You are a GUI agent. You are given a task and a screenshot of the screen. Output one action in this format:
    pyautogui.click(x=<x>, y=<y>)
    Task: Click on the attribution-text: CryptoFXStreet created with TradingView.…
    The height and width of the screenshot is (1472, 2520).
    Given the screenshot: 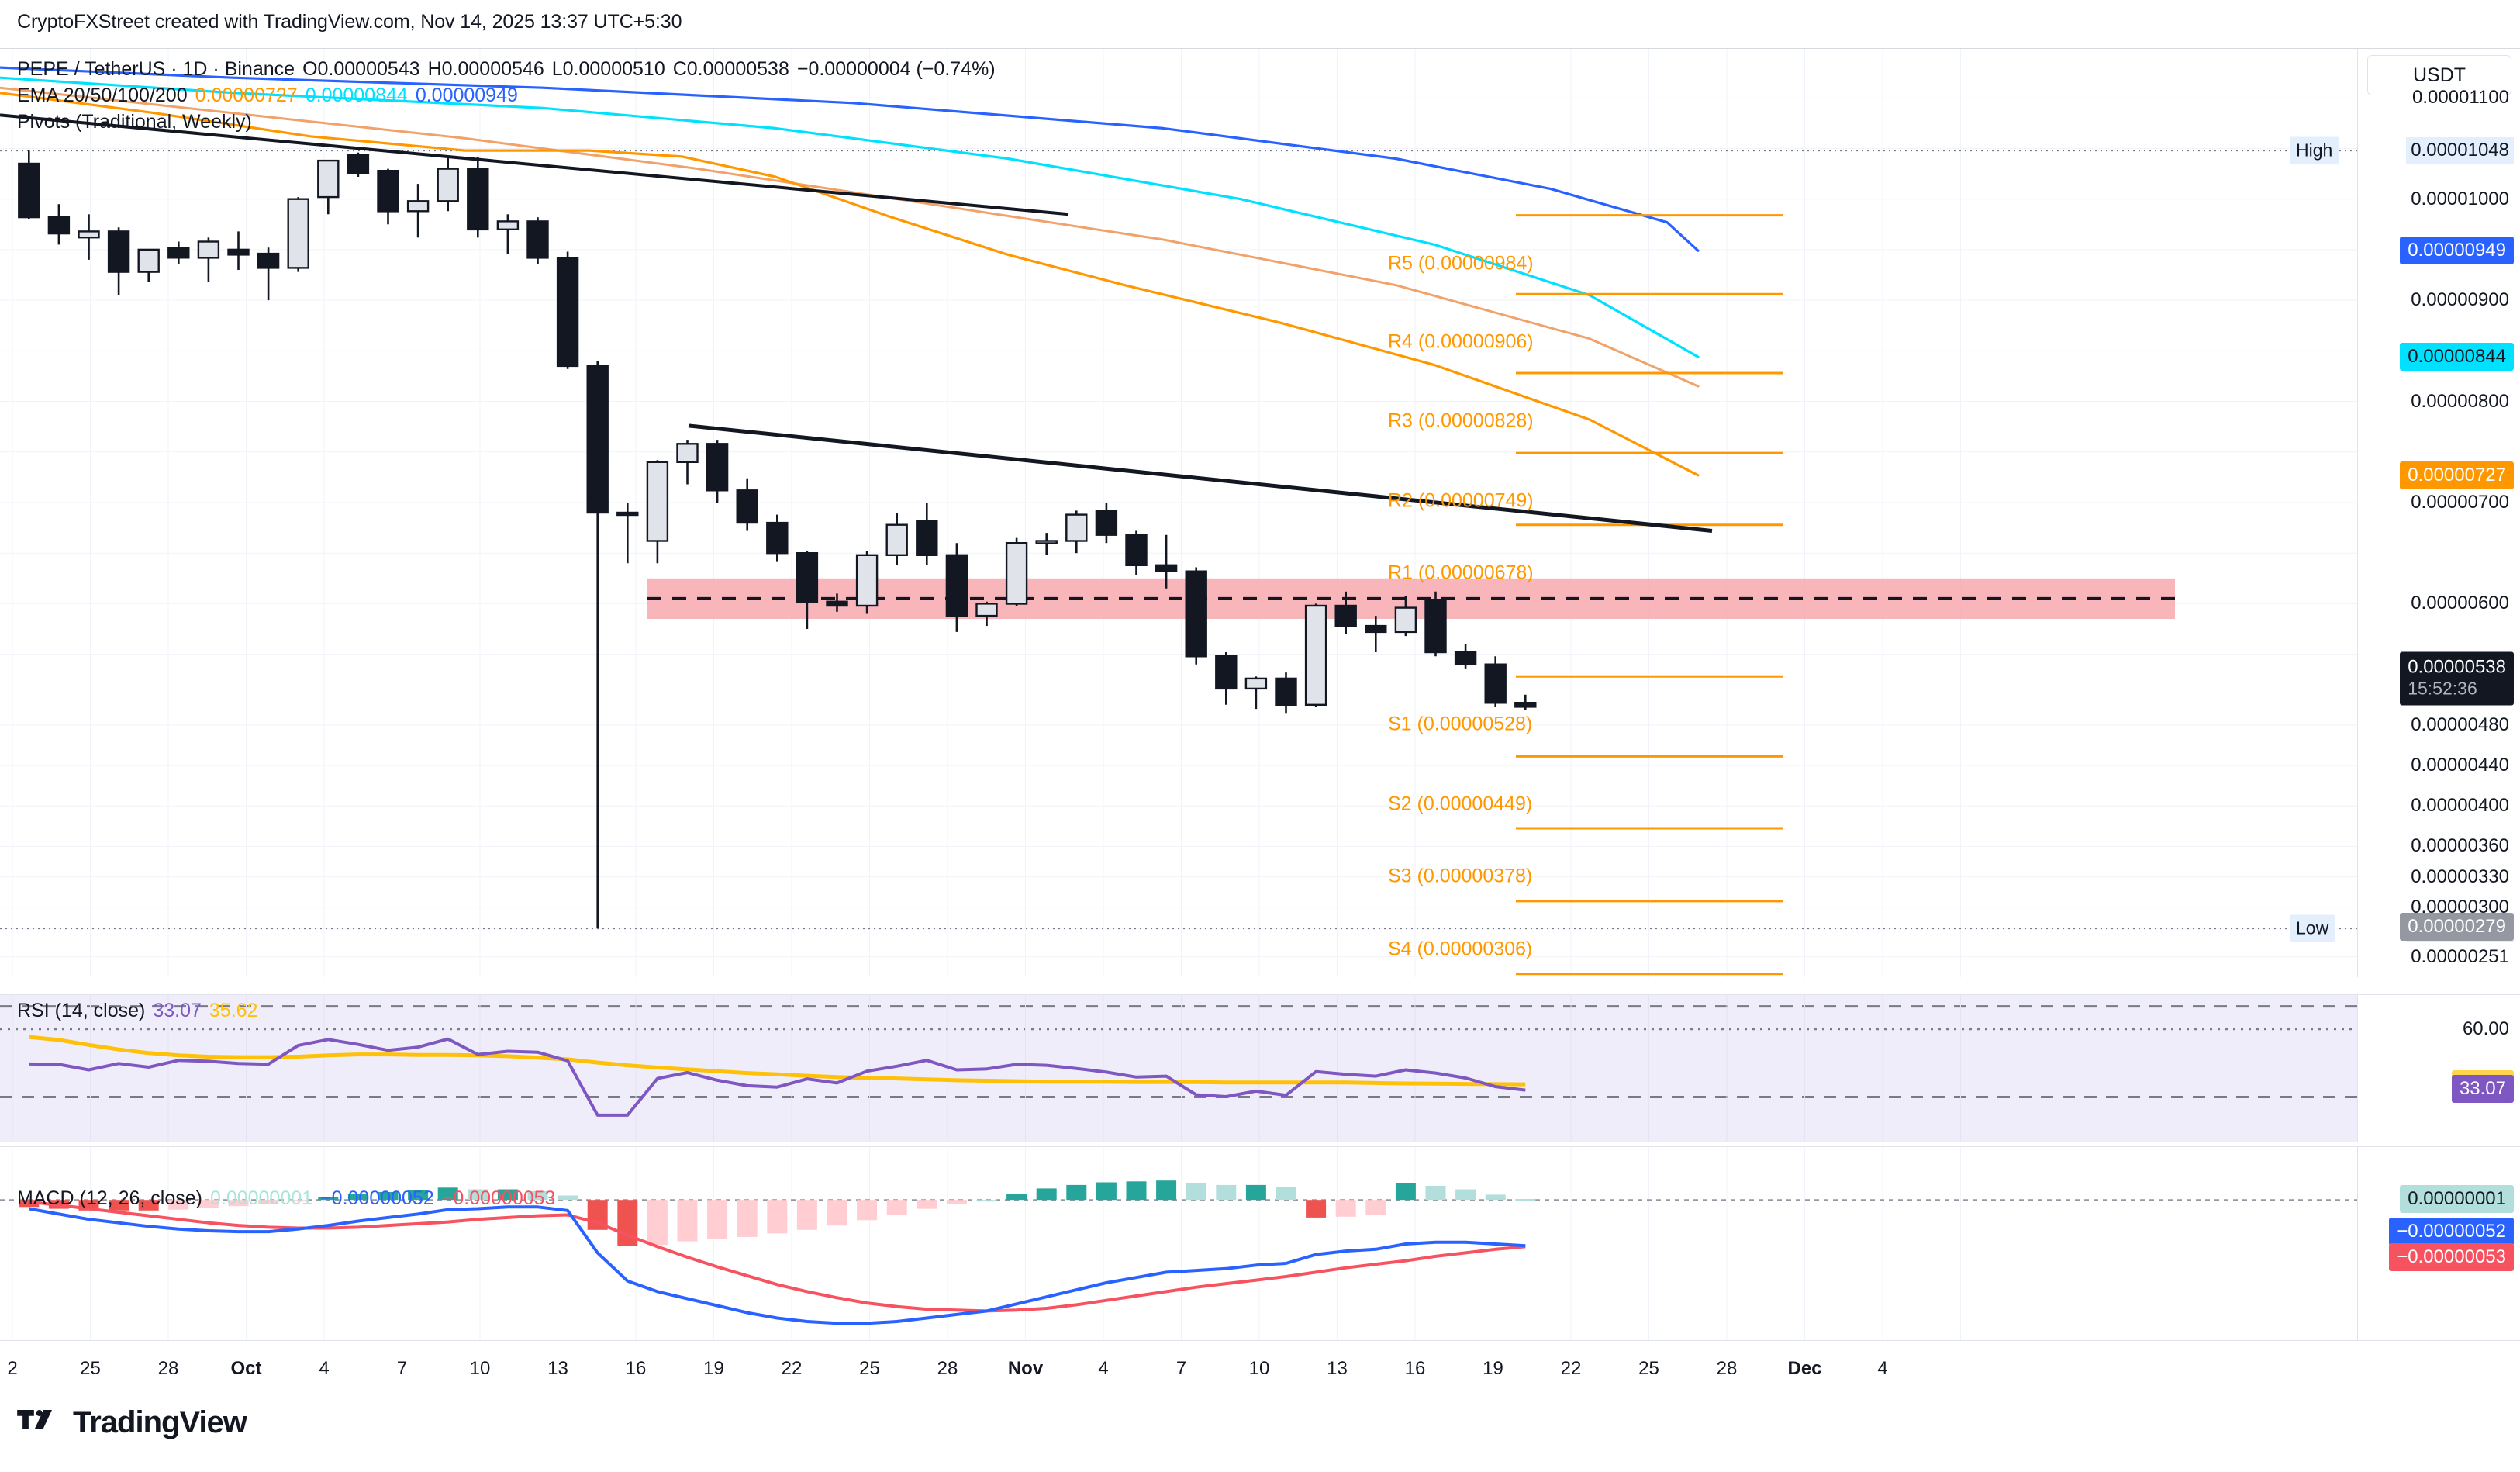 What is the action you would take?
    pyautogui.click(x=349, y=22)
    